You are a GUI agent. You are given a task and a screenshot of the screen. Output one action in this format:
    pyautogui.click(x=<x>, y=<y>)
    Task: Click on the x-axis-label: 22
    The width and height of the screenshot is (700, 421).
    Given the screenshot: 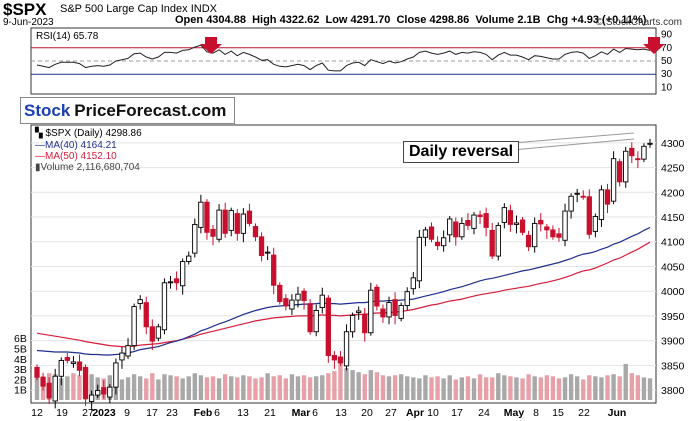 What is the action you would take?
    pyautogui.click(x=584, y=413)
    